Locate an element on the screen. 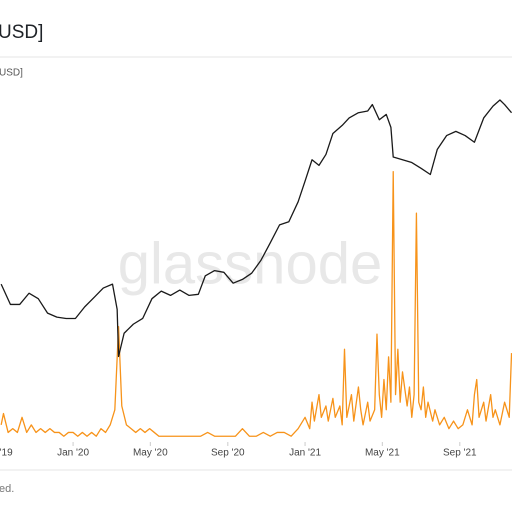  chart-subtitle: USD] is located at coordinates (11, 73).